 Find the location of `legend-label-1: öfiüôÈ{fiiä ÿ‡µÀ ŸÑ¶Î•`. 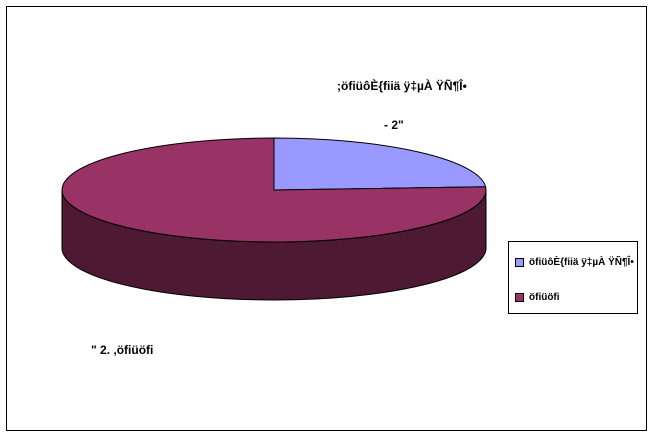

legend-label-1: öfiüôÈ{fiiä ÿ‡µÀ ŸÑ¶Î• is located at coordinates (581, 262).